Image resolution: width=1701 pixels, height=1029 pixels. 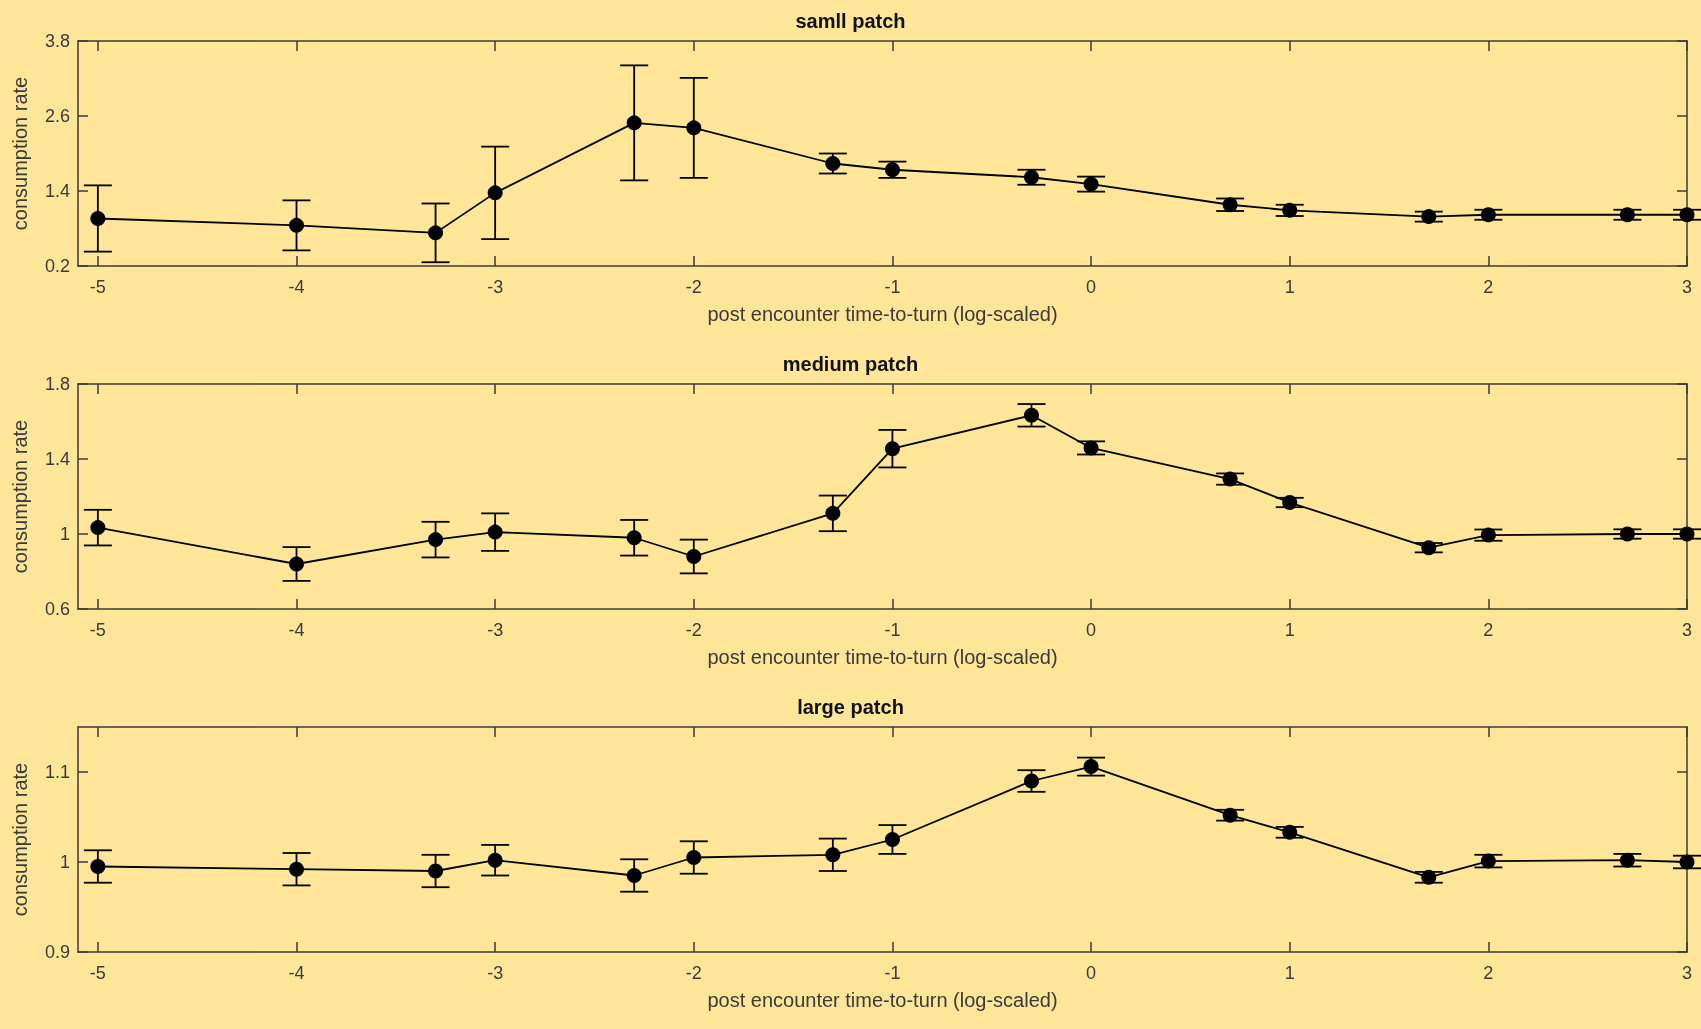 What do you see at coordinates (57, 116) in the screenshot?
I see `y-tick-label: 2.6` at bounding box center [57, 116].